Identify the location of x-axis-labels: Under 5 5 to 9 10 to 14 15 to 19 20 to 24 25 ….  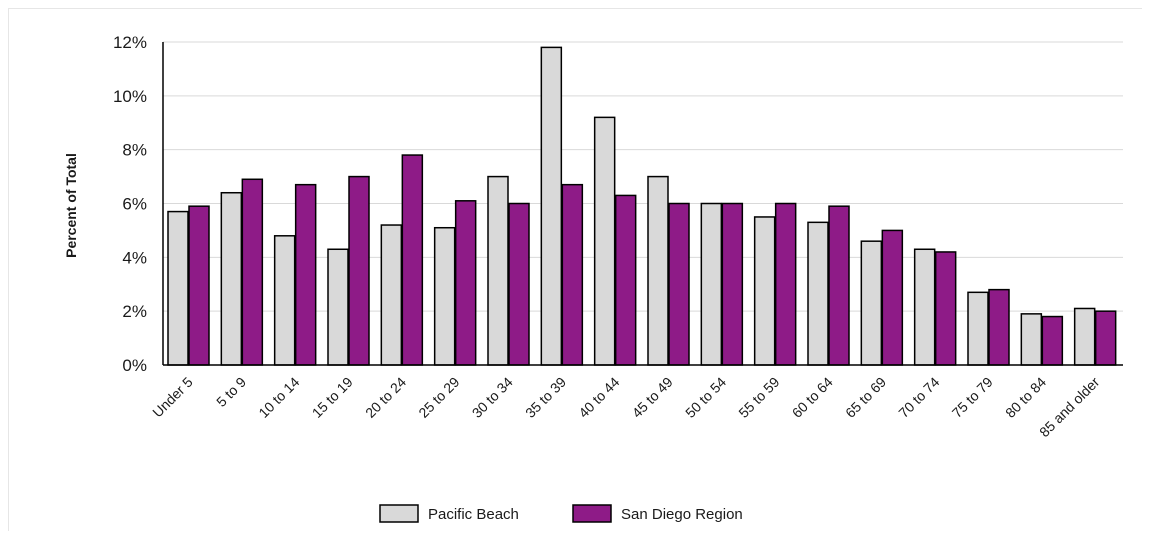
(625, 407).